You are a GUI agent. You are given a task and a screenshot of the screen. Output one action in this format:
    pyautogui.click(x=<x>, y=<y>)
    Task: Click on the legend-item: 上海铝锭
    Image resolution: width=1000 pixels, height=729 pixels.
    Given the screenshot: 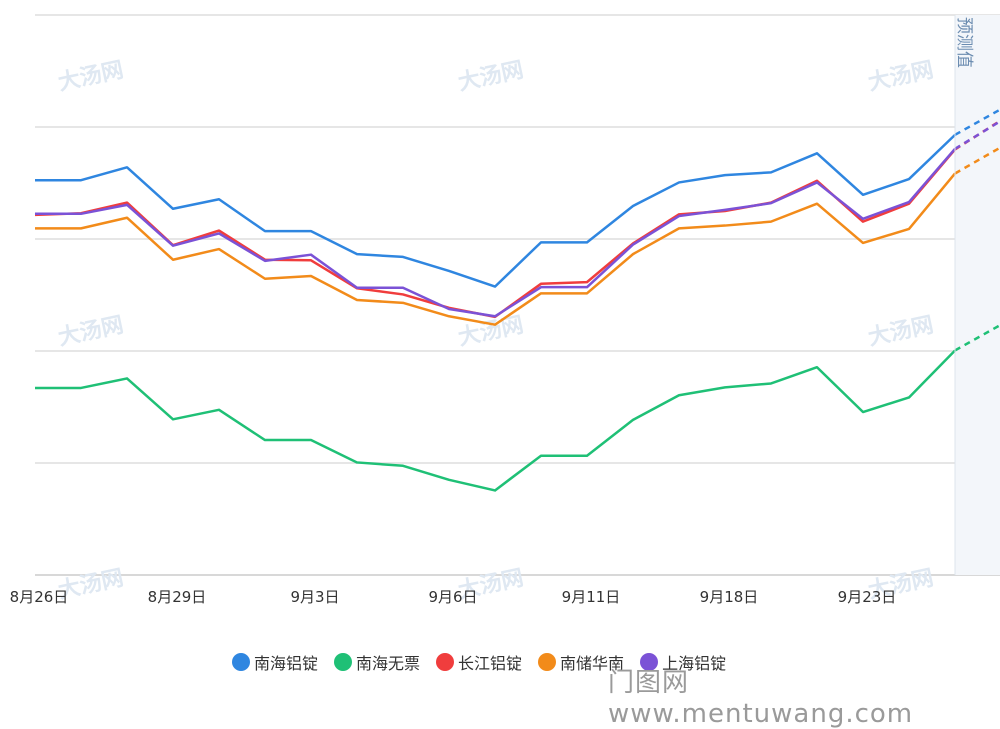 What is the action you would take?
    pyautogui.click(x=683, y=662)
    